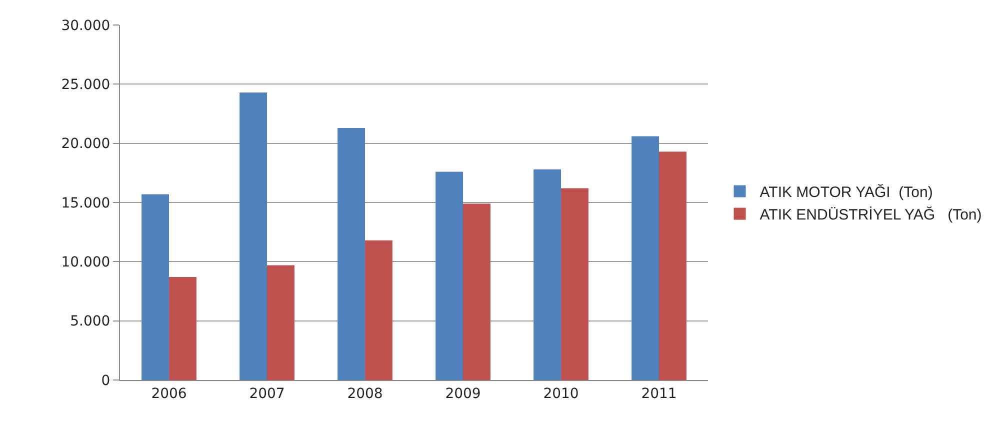 This screenshot has width=1000, height=425. Describe the element at coordinates (871, 215) in the screenshot. I see `legend-label: ATIK ENDÜSTRİYEL YAĞ (Ton)` at that location.